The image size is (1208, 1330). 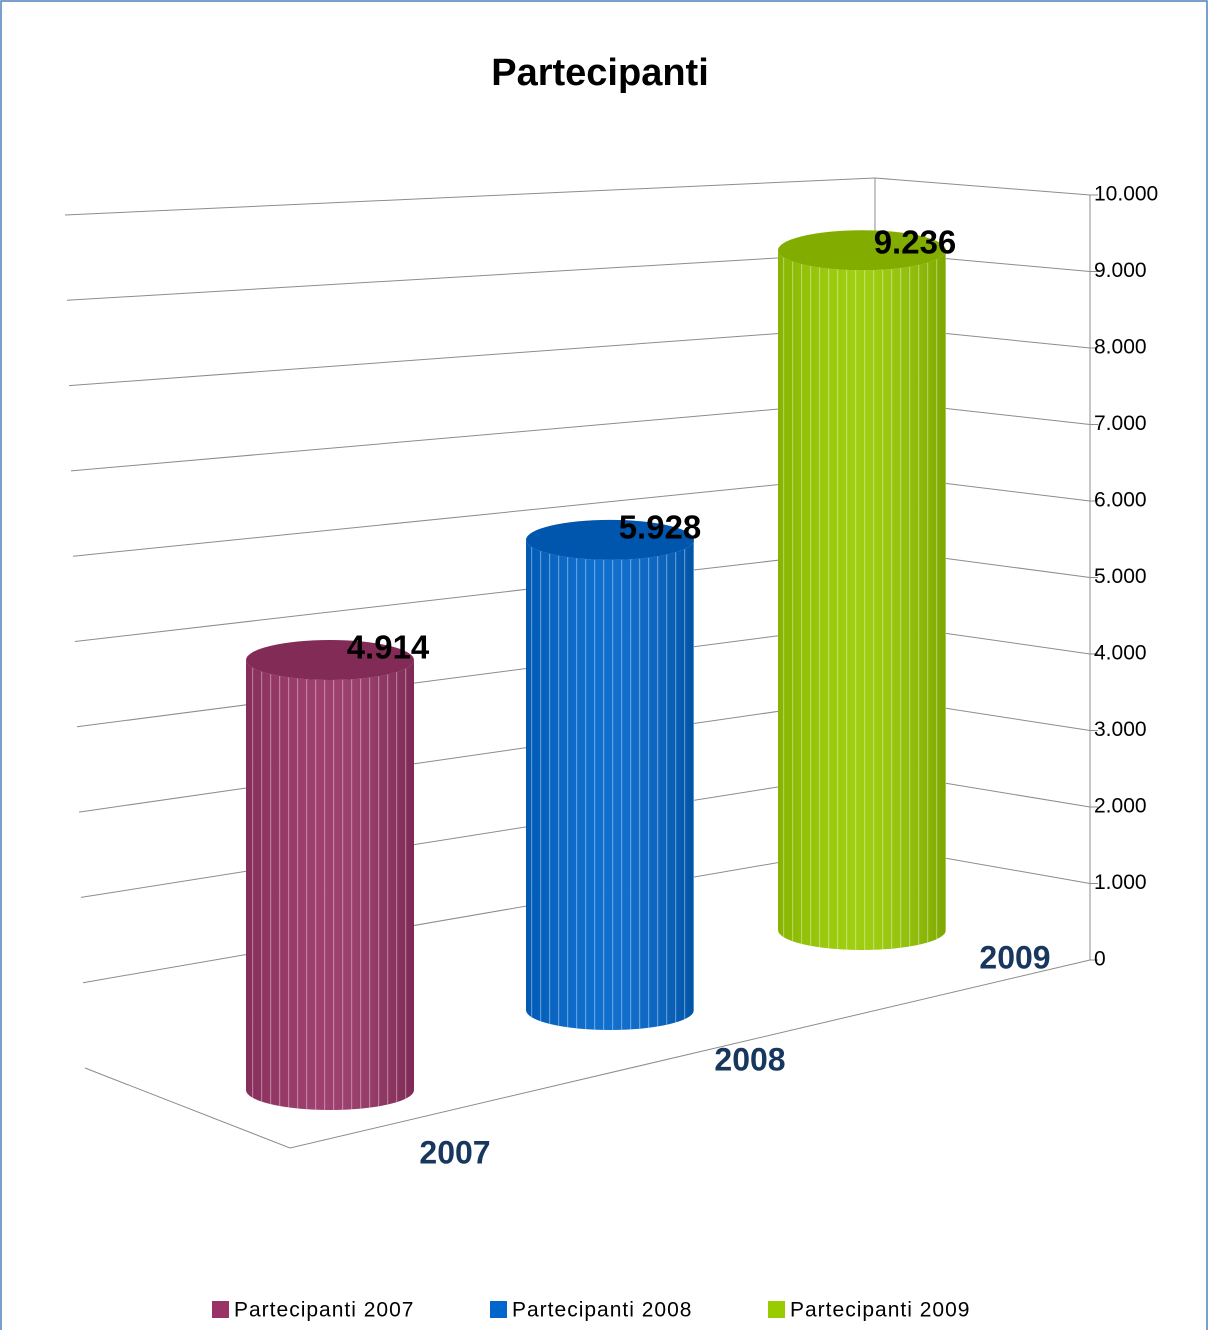 What do you see at coordinates (880, 1310) in the screenshot?
I see `legend-label: Partecipanti 2009` at bounding box center [880, 1310].